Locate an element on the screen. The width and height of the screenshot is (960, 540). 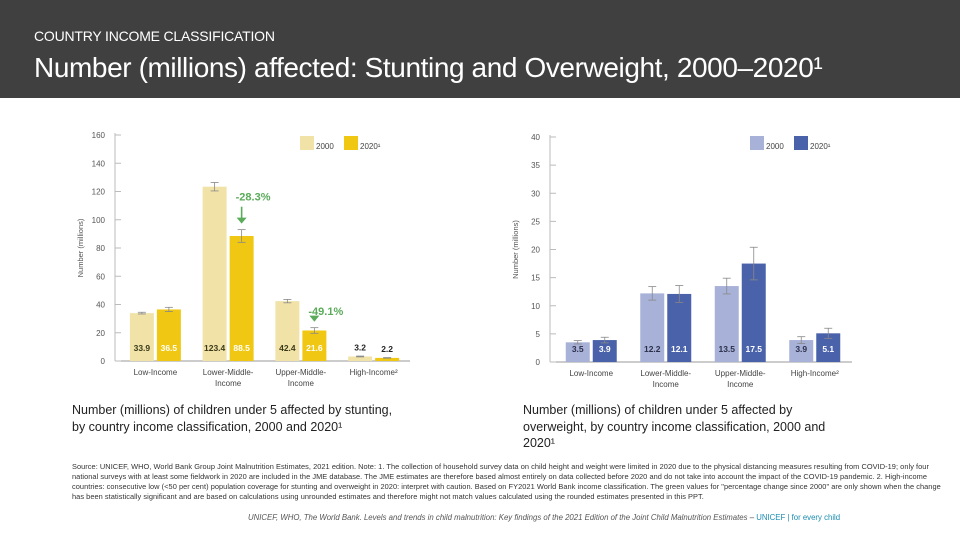
bar-value-label: 21.6 is located at coordinates (314, 348).